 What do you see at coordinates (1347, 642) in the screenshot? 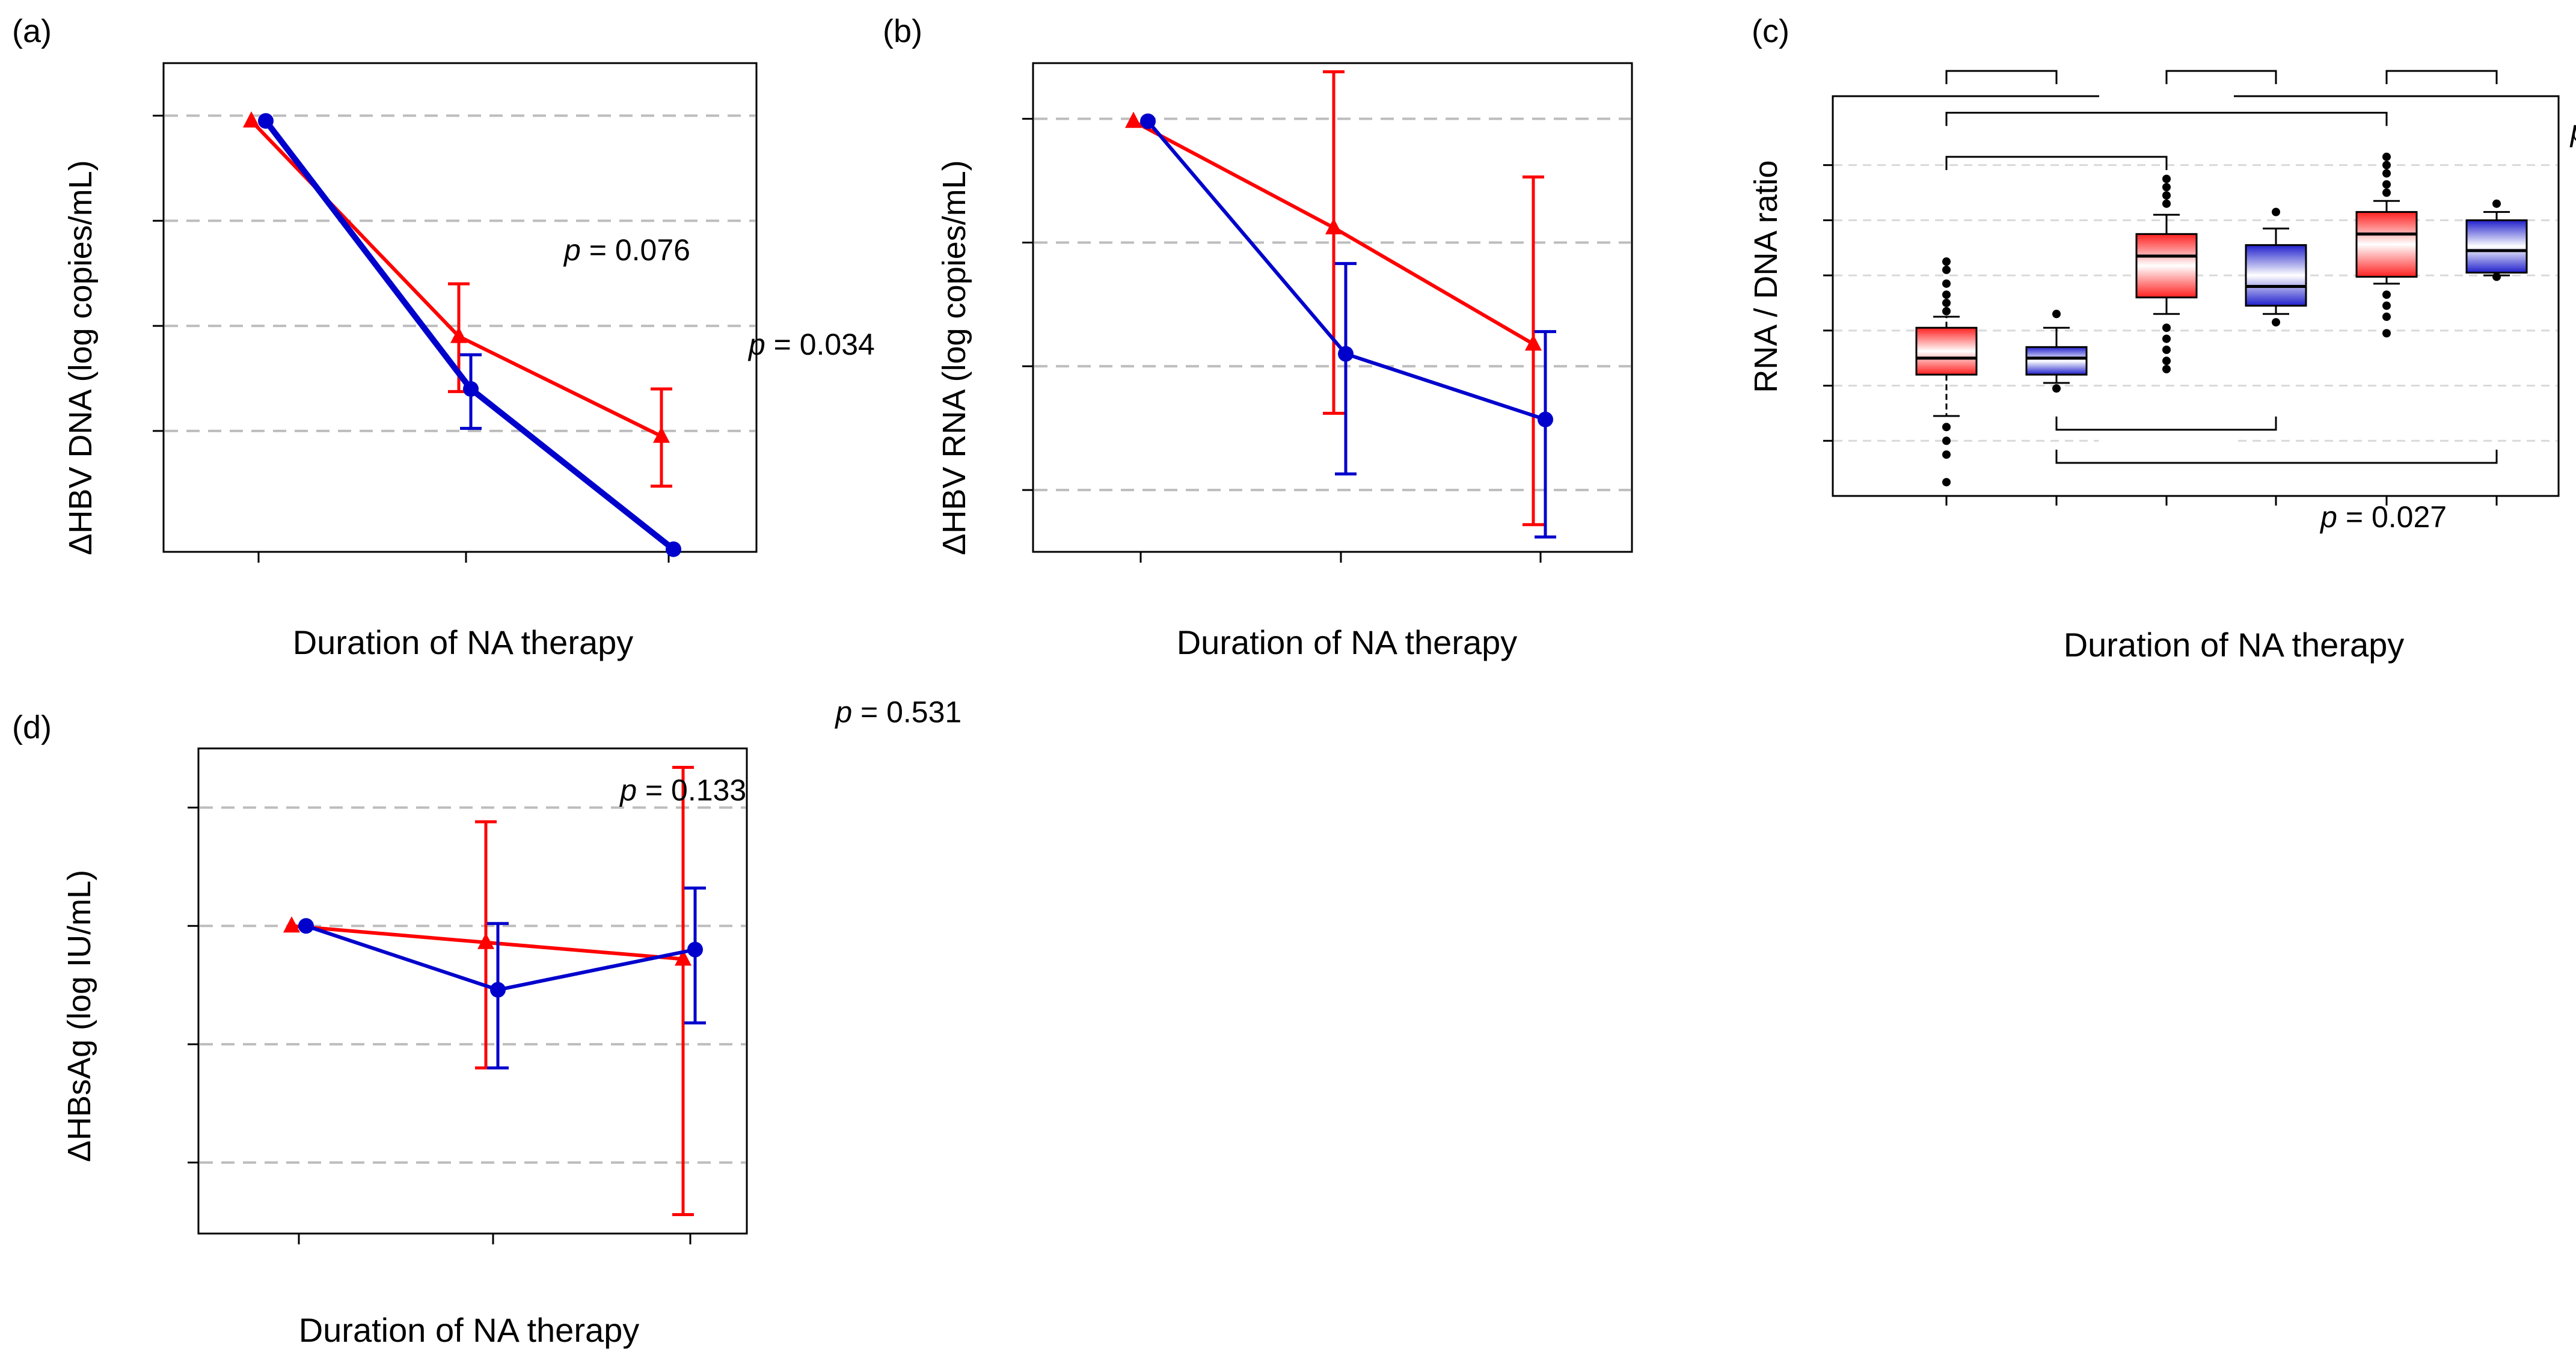
I see `xlabel-b: Duration of NA therapy` at bounding box center [1347, 642].